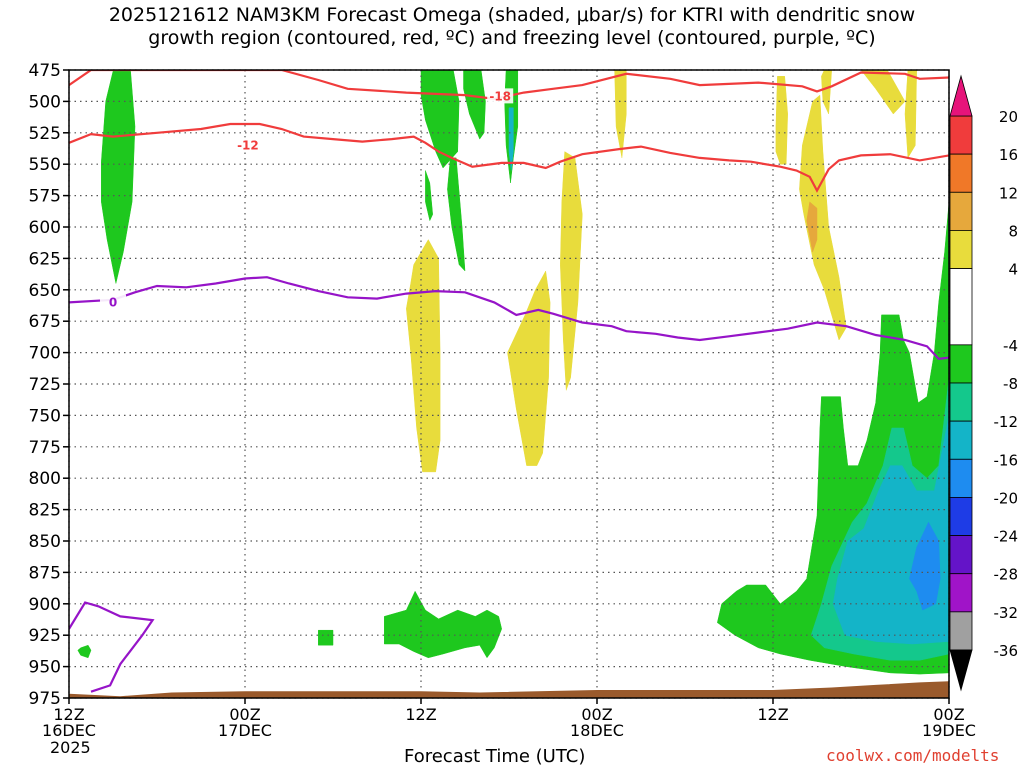  Describe the element at coordinates (1010, 384) in the screenshot. I see `colorbar-label: -8` at that location.